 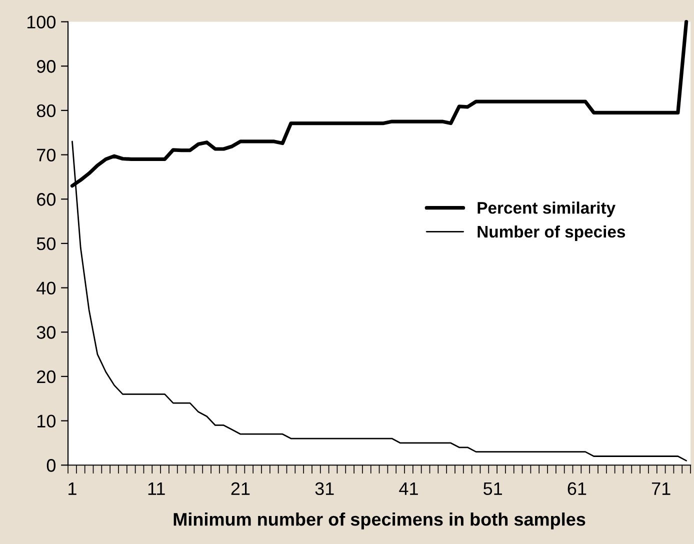 What do you see at coordinates (408, 488) in the screenshot?
I see `x-tick-label: 41` at bounding box center [408, 488].